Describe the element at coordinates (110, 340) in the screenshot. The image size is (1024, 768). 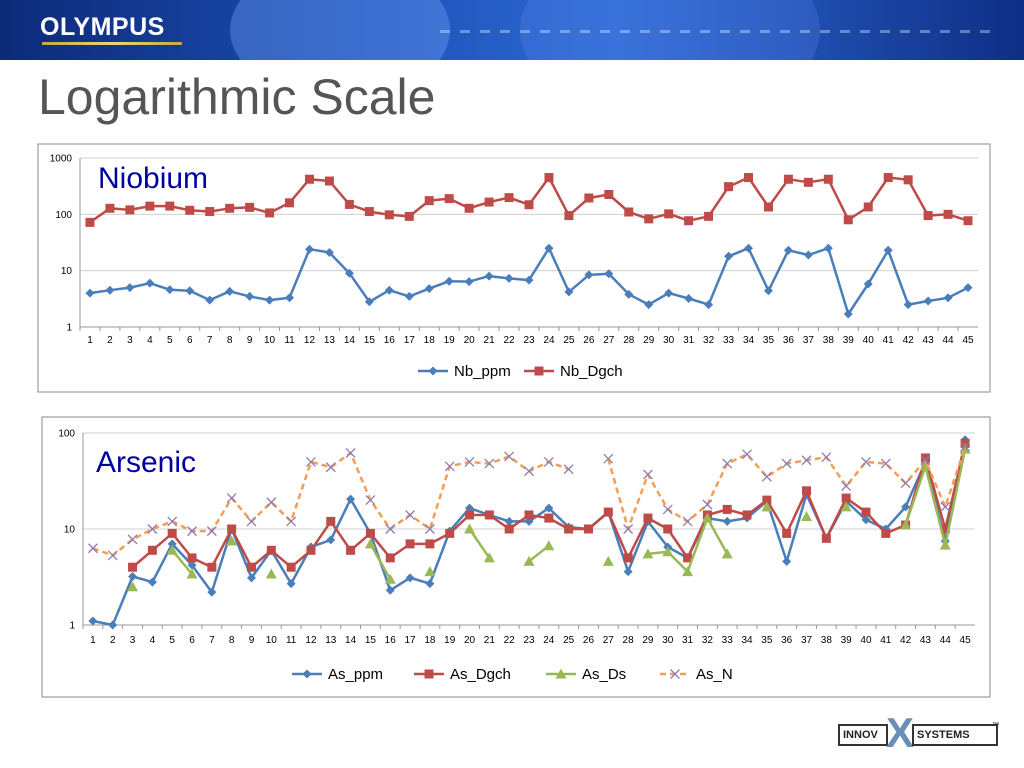
I see `x-tick-label: 2` at that location.